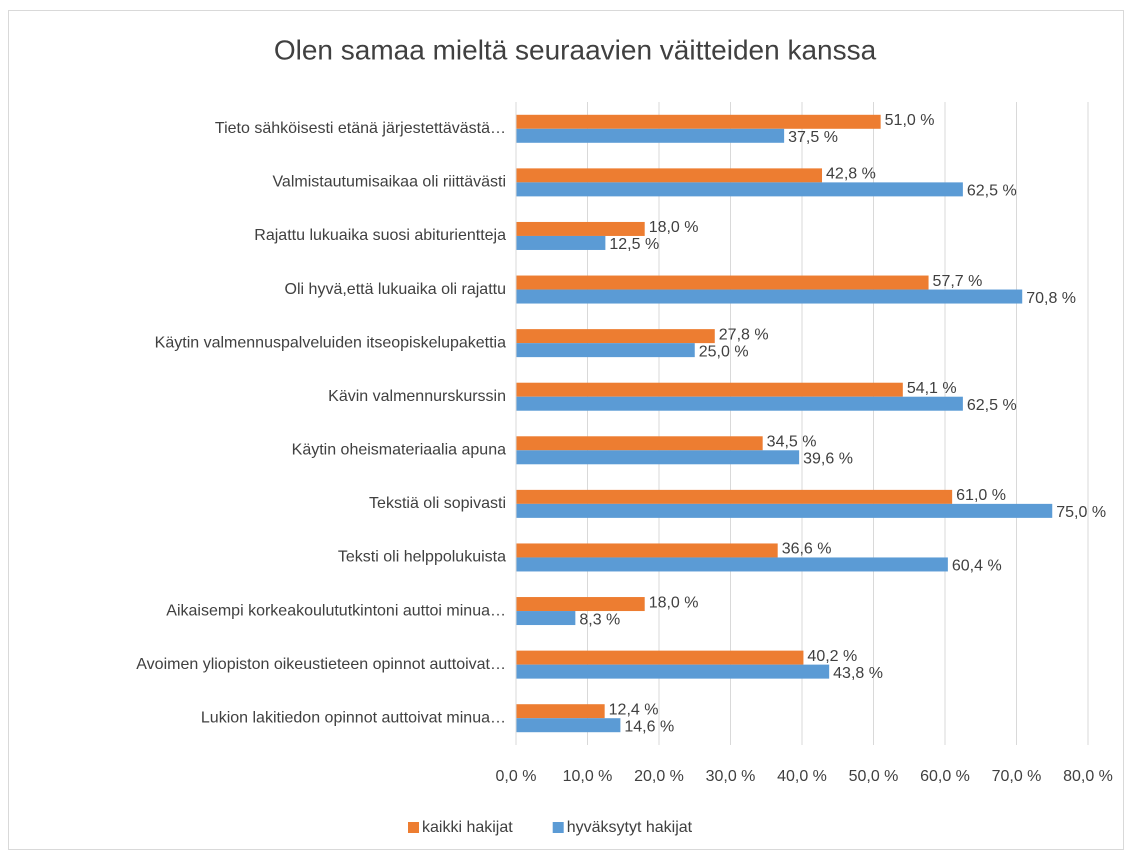 The height and width of the screenshot is (857, 1133). What do you see at coordinates (1017, 776) in the screenshot?
I see `x-tick-label: 70,0 %` at bounding box center [1017, 776].